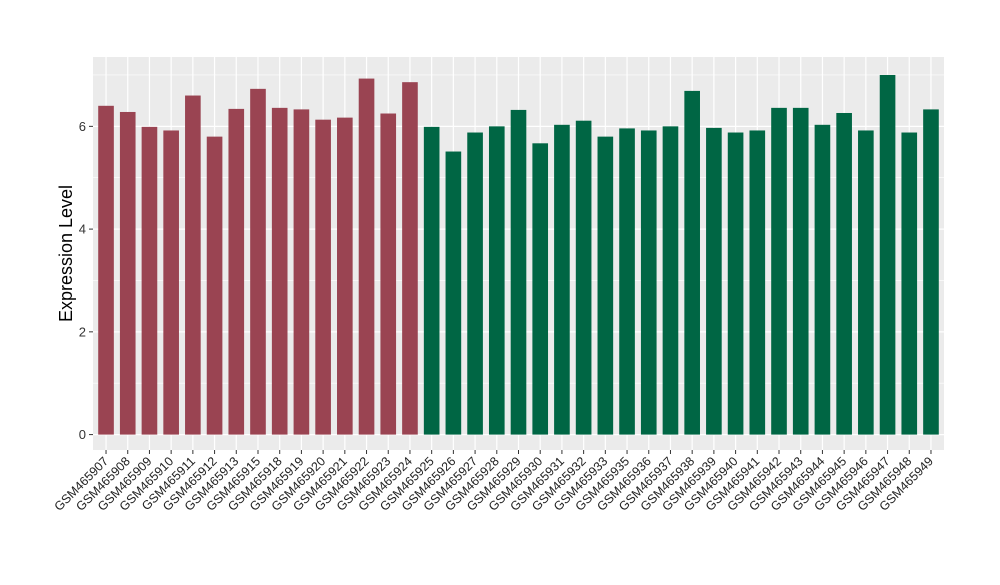  I want to click on bar-GSM465911, so click(193, 265).